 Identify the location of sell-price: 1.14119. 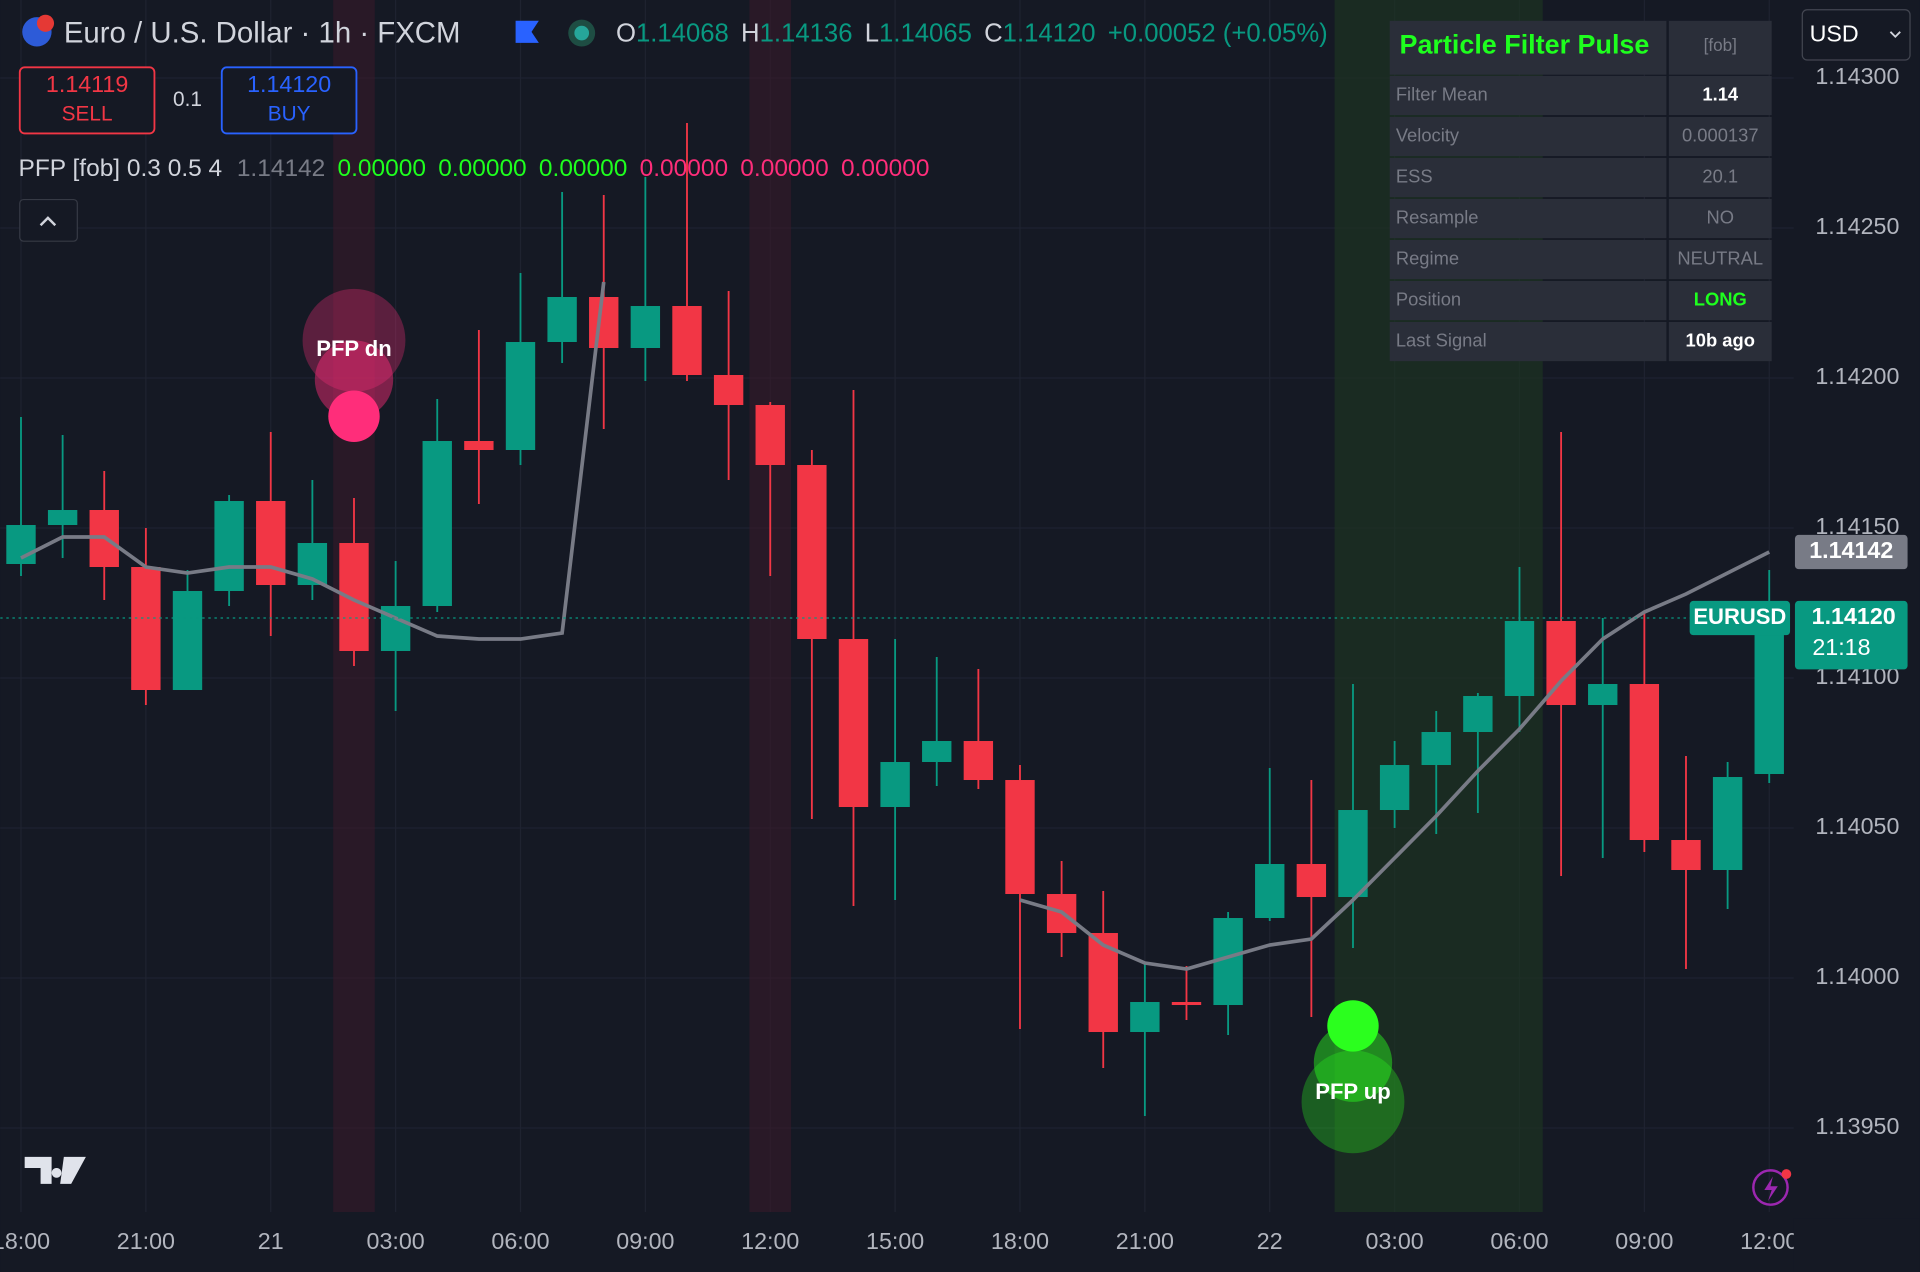
(87, 84).